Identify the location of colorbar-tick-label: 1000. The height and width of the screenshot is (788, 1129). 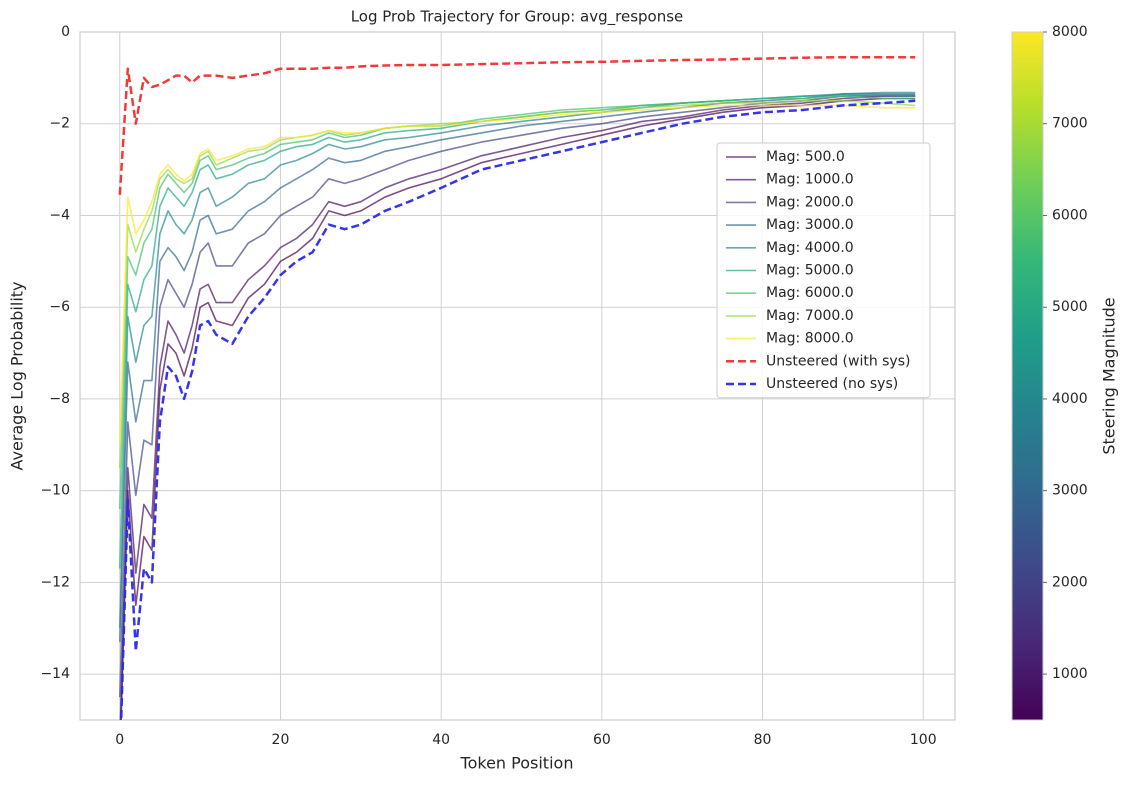
(1070, 674).